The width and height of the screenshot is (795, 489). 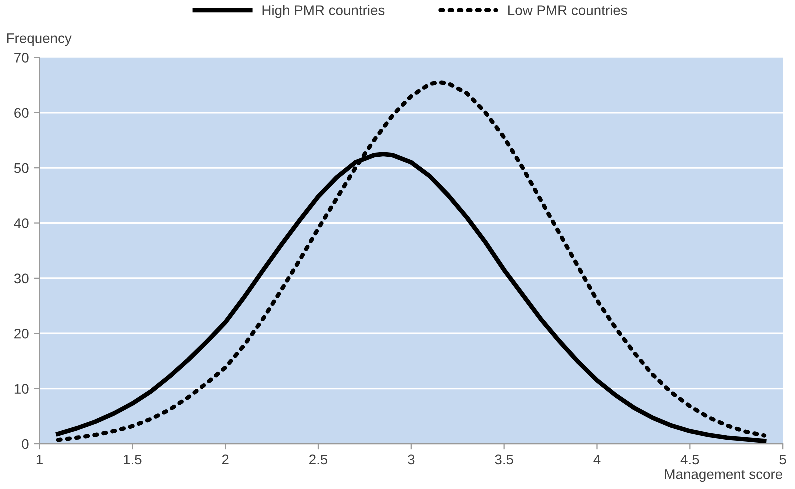 I want to click on x-tick-label: 1, so click(x=39, y=459).